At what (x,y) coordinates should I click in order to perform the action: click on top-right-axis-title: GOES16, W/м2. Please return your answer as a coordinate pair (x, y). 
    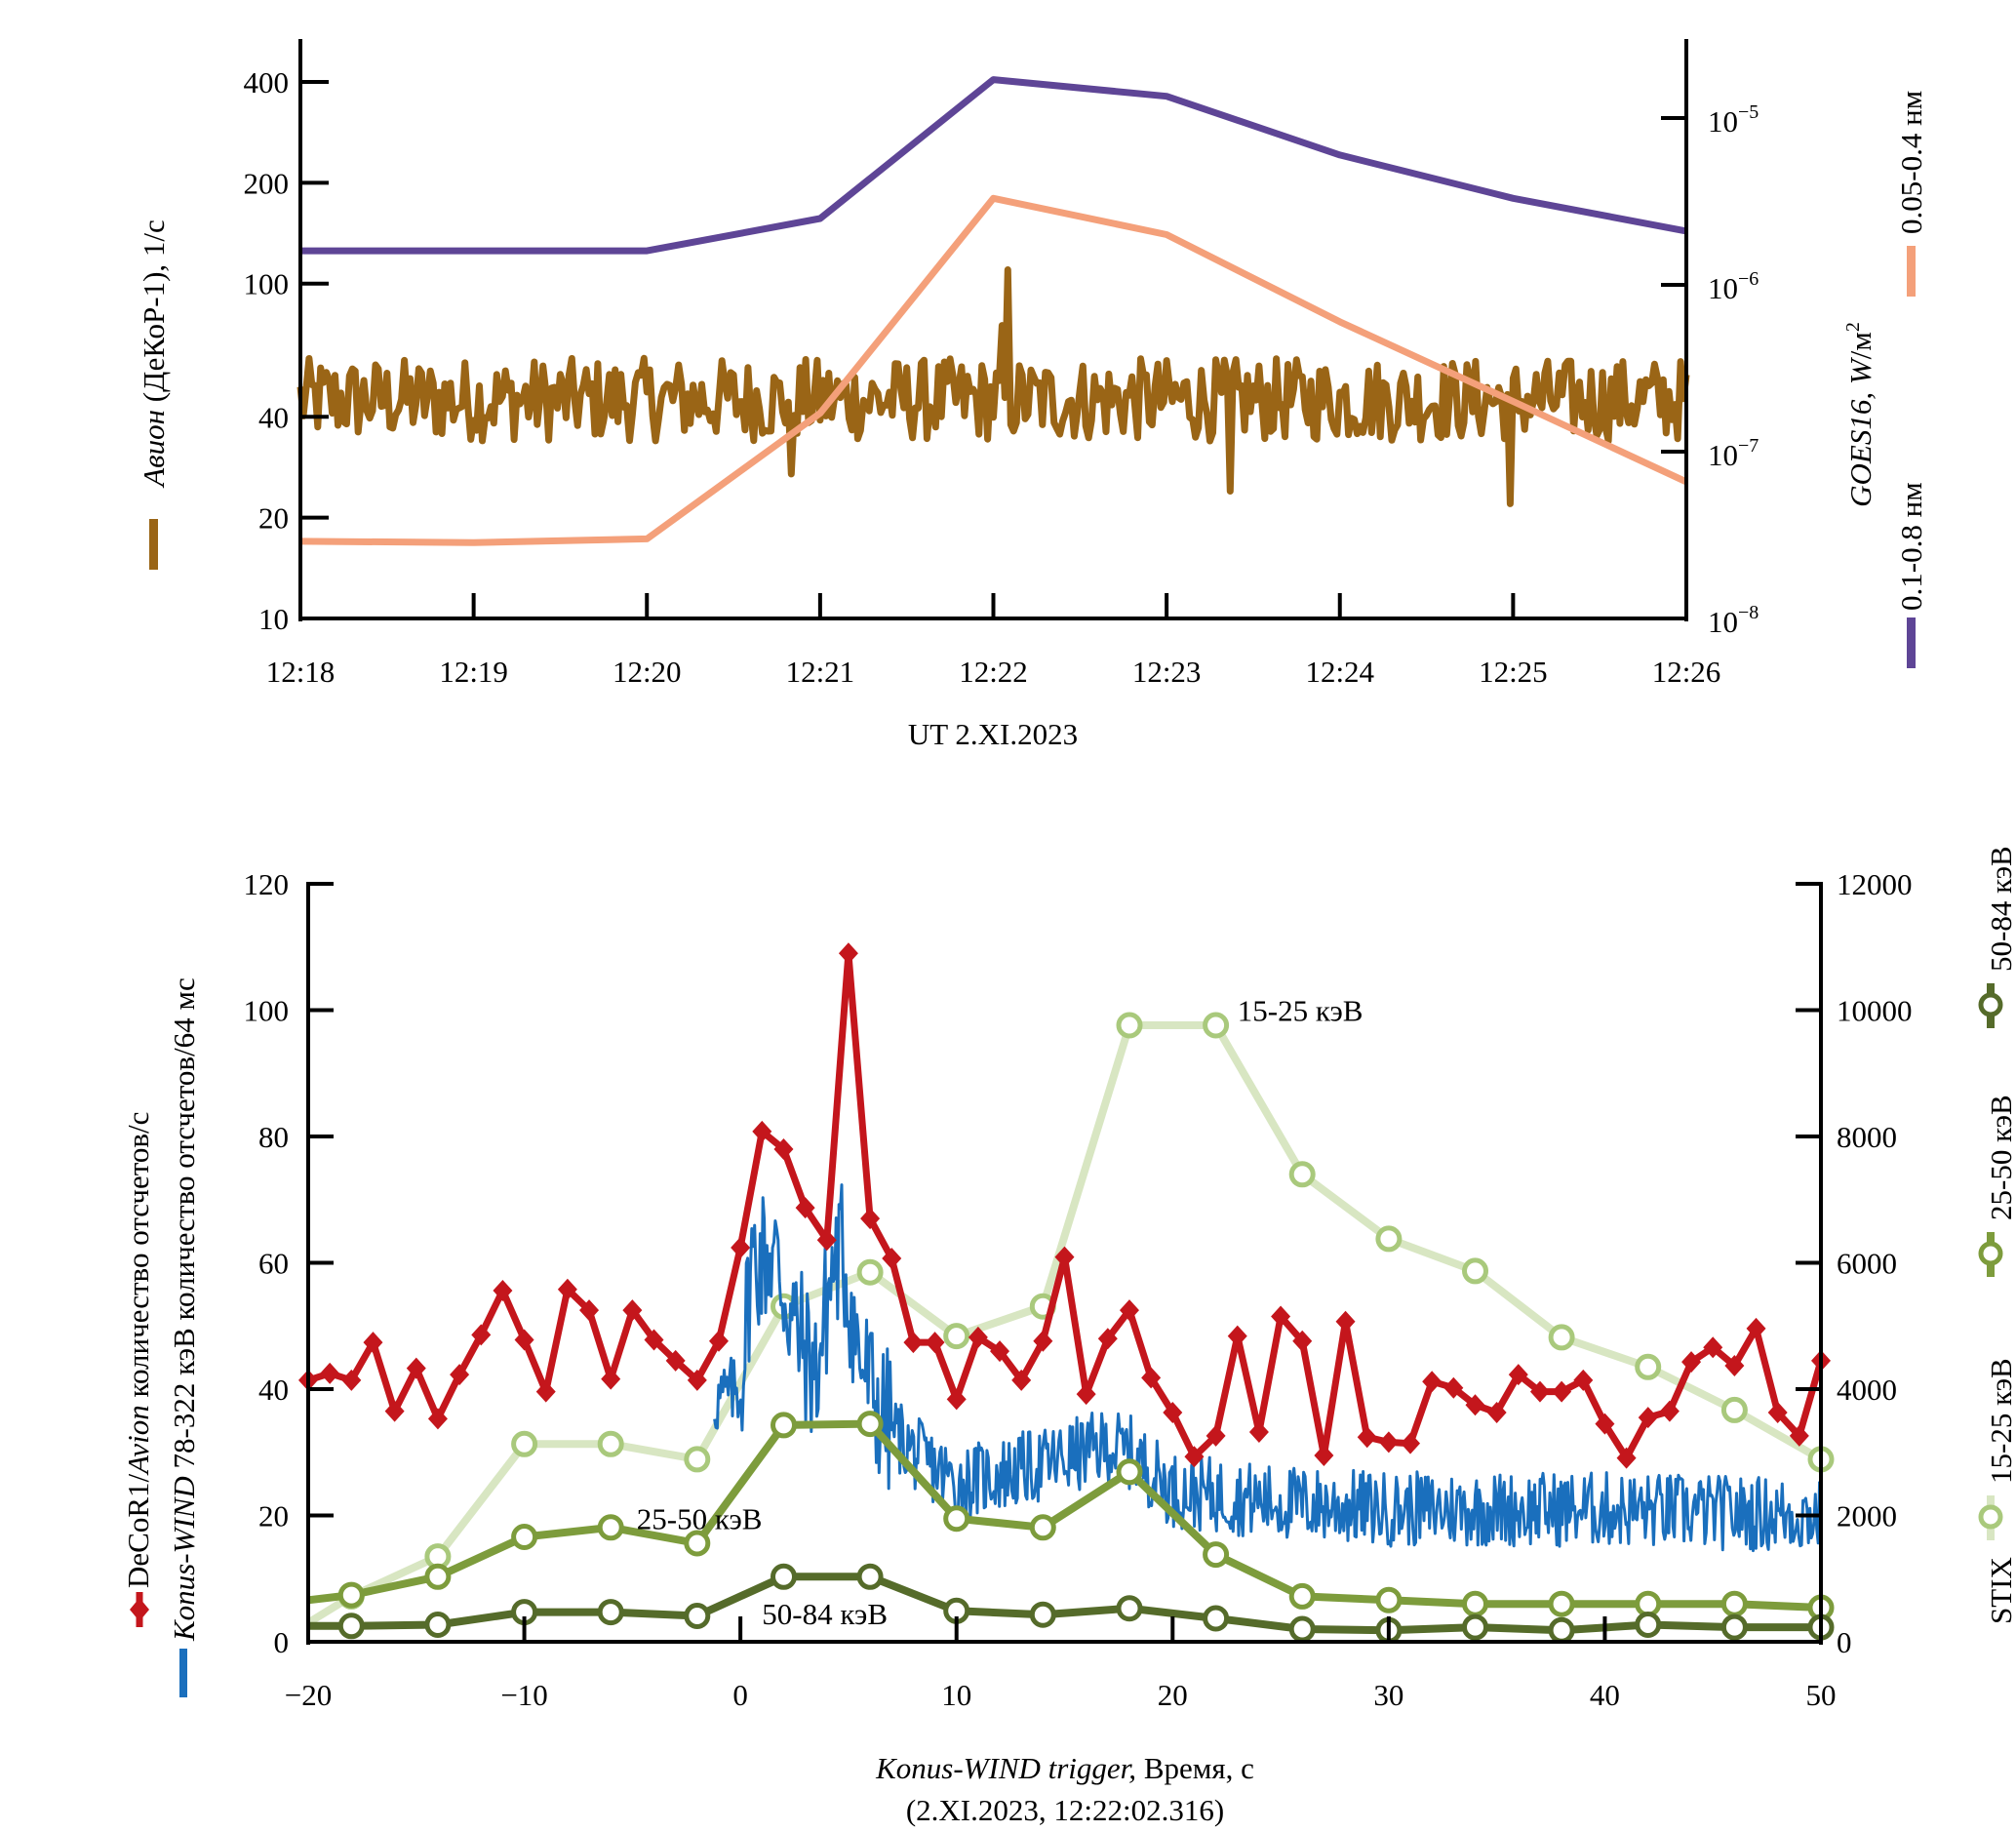
    Looking at the image, I should click on (1860, 415).